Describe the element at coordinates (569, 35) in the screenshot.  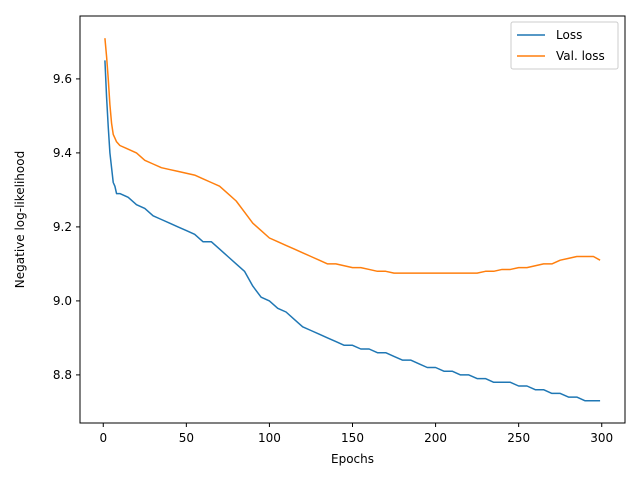
I see `legend-label-loss: Loss` at that location.